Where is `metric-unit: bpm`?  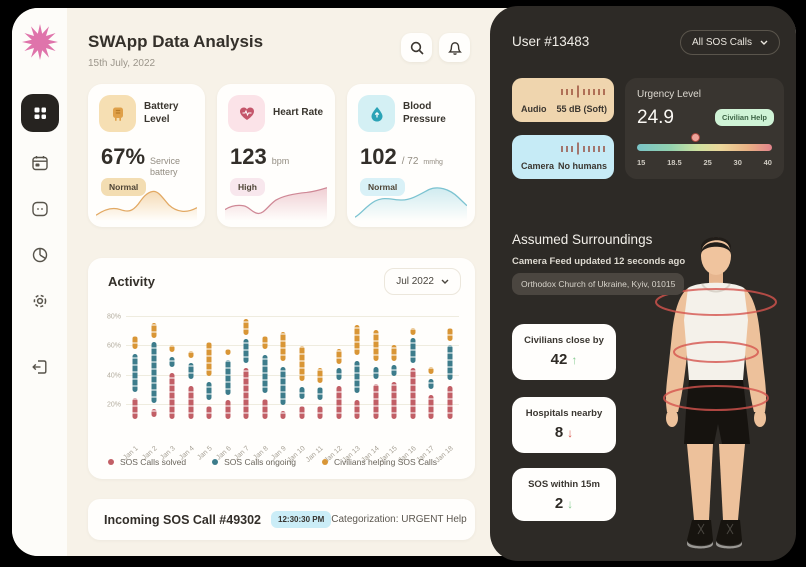 metric-unit: bpm is located at coordinates (280, 161).